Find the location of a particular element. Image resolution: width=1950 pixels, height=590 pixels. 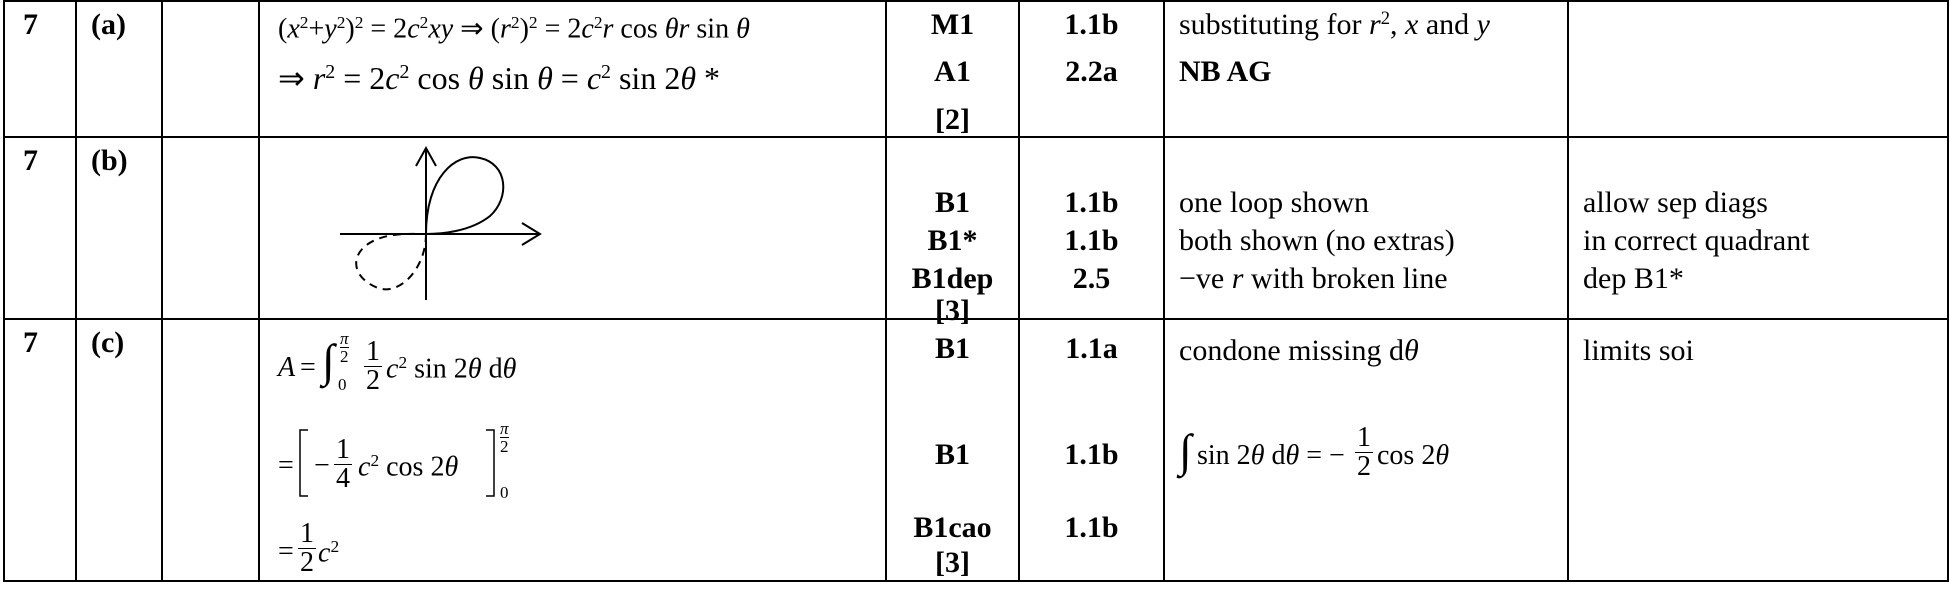

guidance-text: one loop shown is located at coordinates (1274, 202).